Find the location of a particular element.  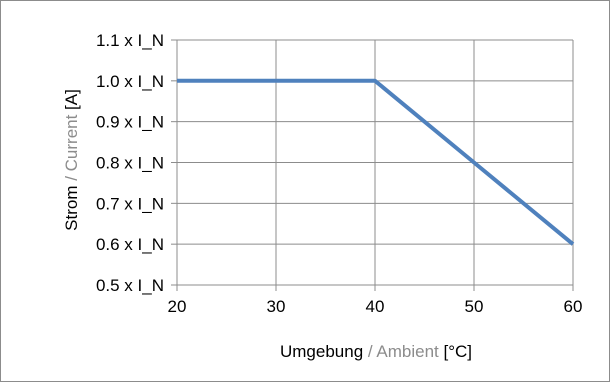

x-axis-title-part: / Ambient is located at coordinates (403, 351).